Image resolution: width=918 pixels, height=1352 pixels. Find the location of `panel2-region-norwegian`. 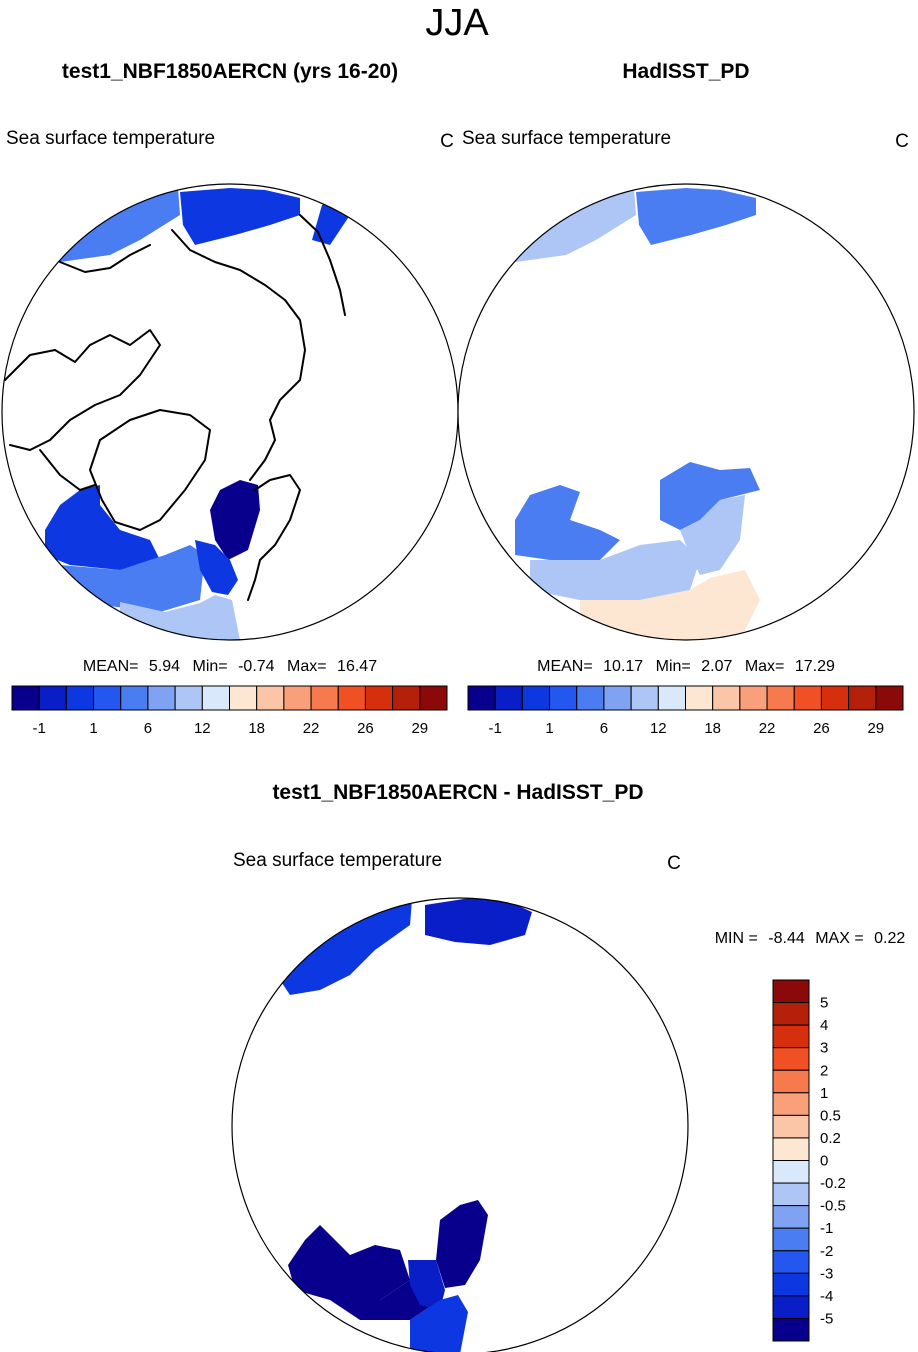

panel2-region-norwegian is located at coordinates (712, 535).